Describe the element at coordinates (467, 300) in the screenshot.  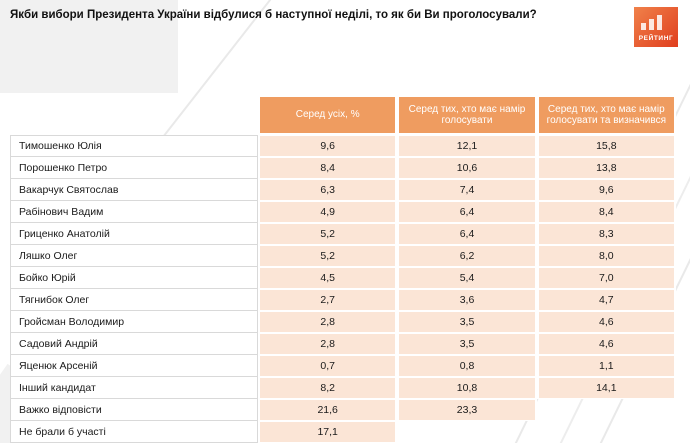
I see `value-cell: 3,6` at that location.